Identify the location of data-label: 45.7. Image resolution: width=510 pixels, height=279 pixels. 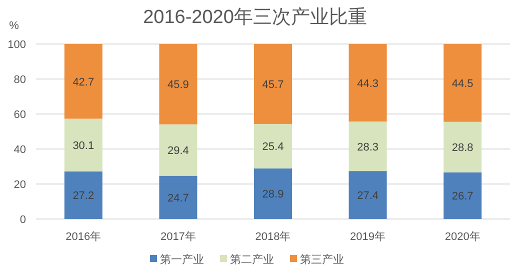
(273, 84).